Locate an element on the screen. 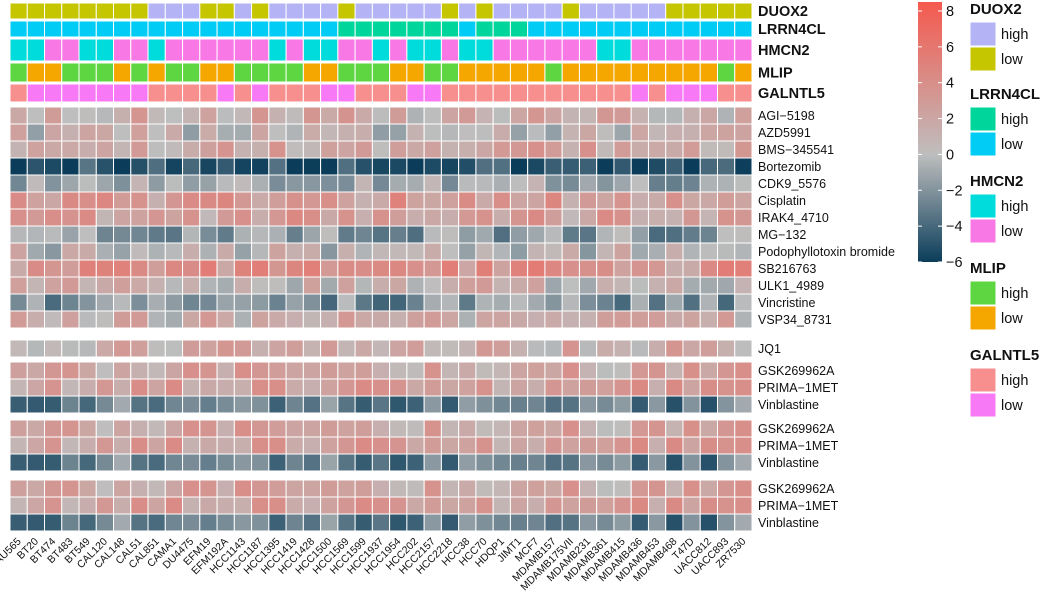  scale-tick-label: 8 is located at coordinates (950, 12).